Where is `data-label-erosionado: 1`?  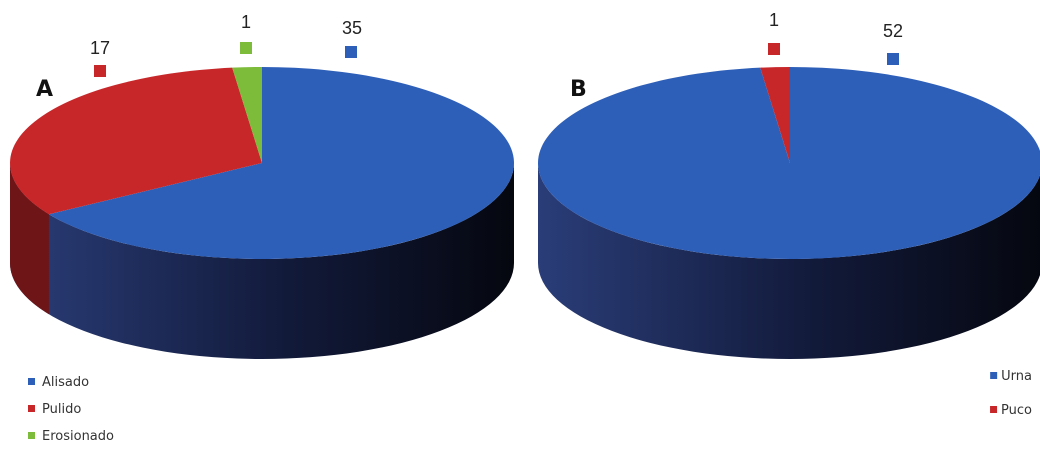 data-label-erosionado: 1 is located at coordinates (246, 22).